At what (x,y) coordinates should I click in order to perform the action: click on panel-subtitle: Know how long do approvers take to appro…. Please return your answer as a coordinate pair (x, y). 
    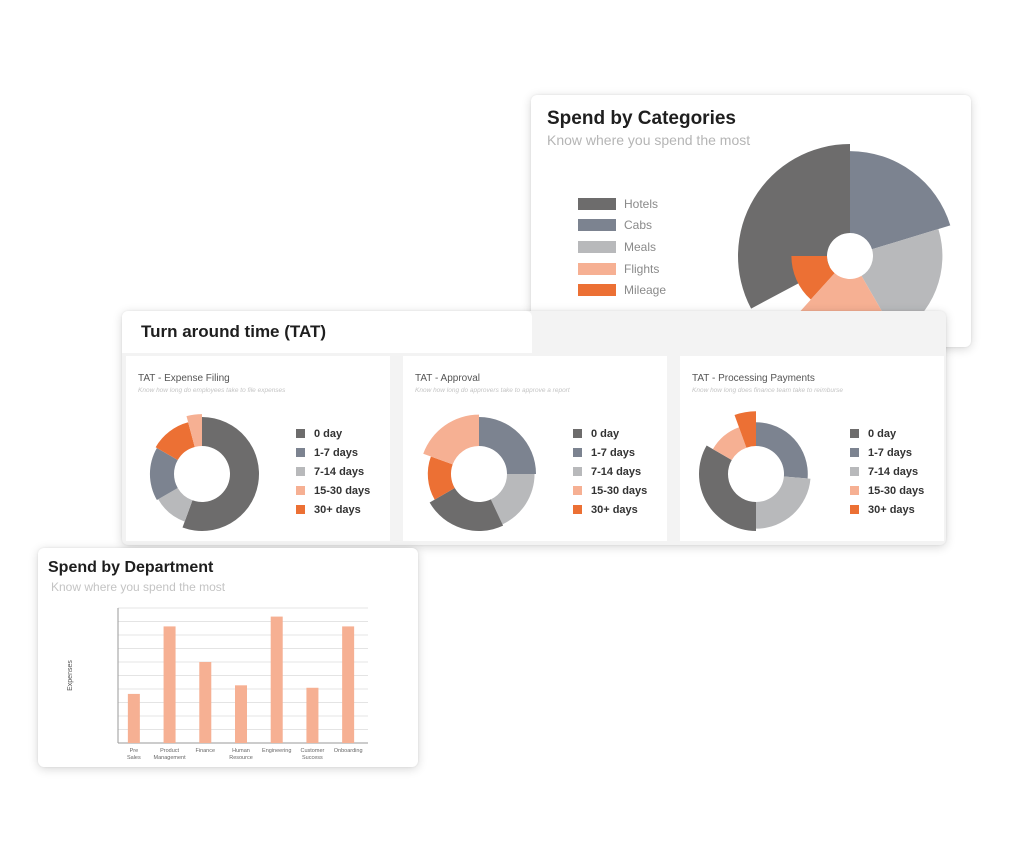
    Looking at the image, I should click on (492, 390).